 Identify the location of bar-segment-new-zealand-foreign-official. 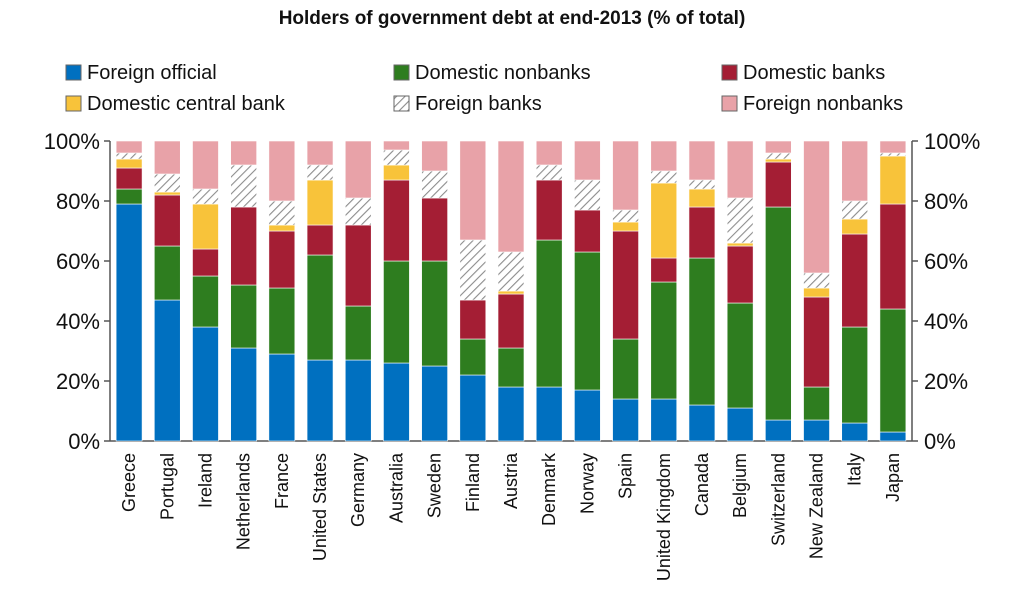
(816, 430).